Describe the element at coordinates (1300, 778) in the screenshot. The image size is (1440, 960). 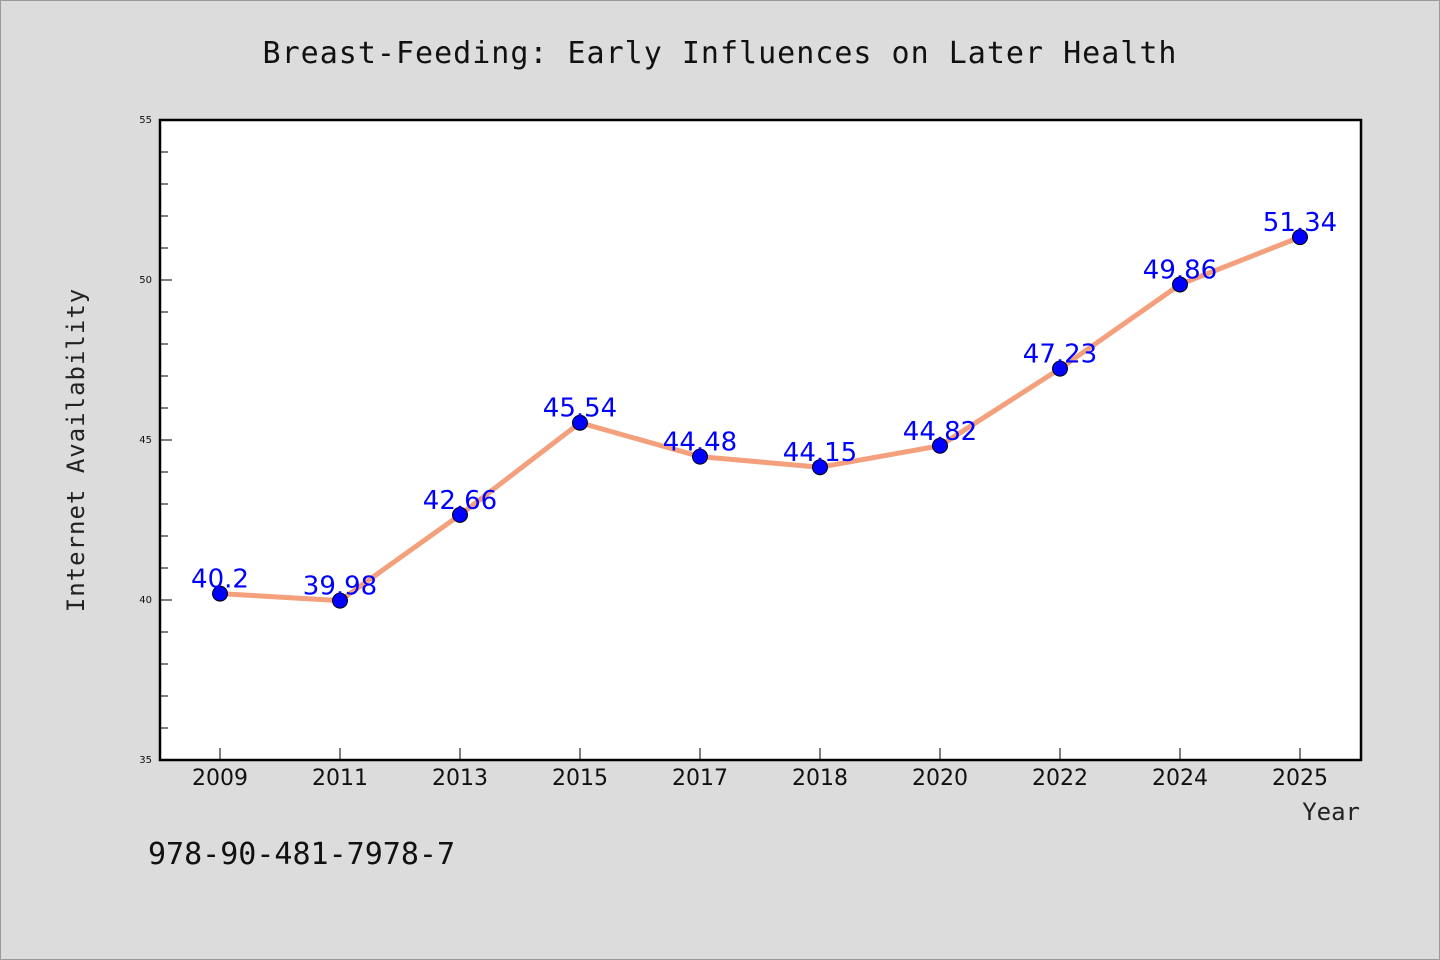
I see `x-tick-label: 2025` at that location.